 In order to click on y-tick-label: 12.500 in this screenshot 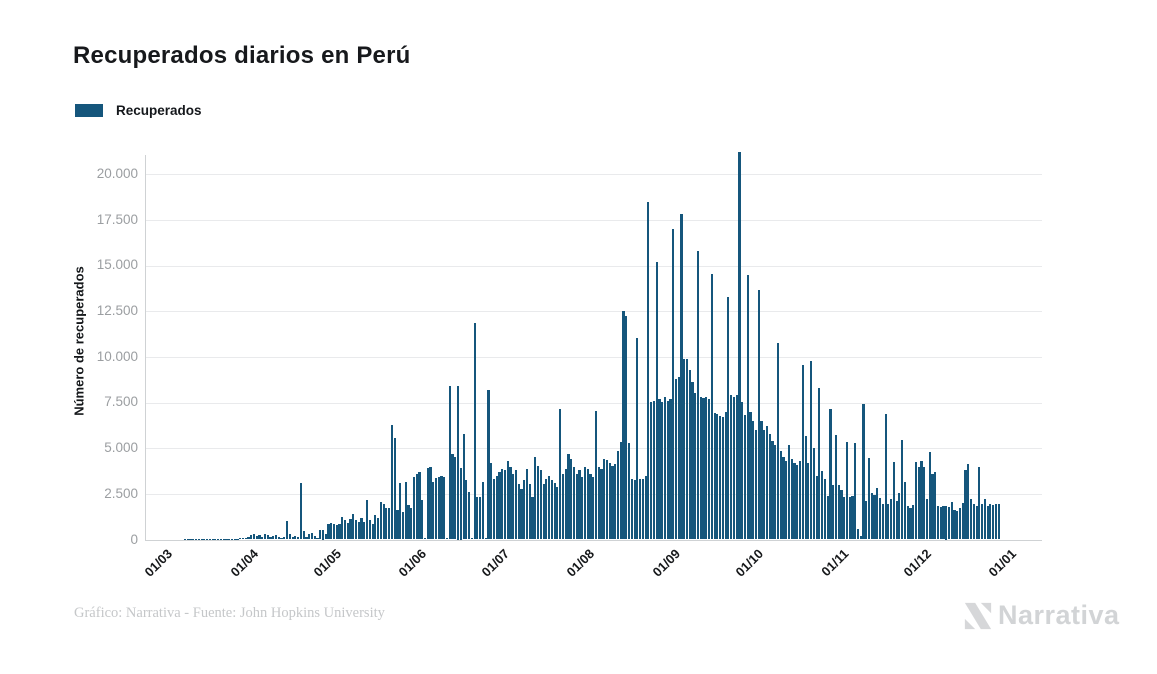, I will do `click(117, 311)`.